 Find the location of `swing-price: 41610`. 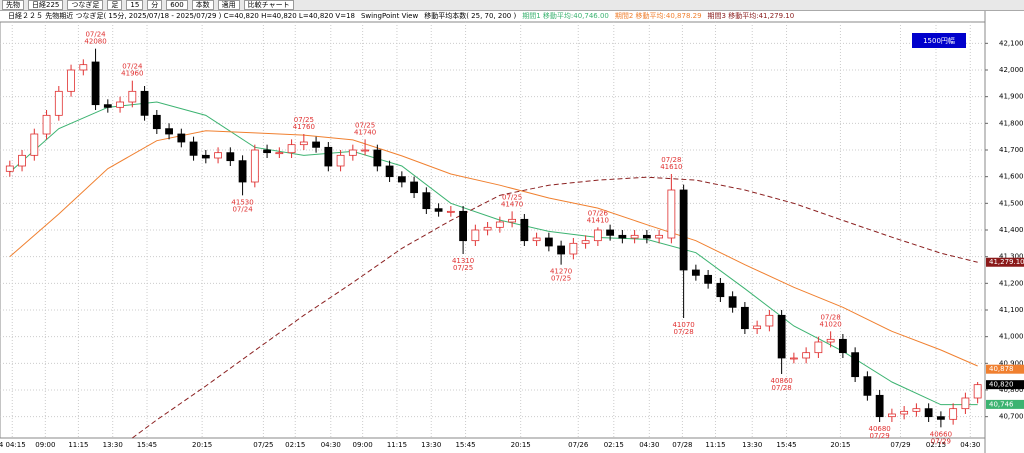

swing-price: 41610 is located at coordinates (671, 167).